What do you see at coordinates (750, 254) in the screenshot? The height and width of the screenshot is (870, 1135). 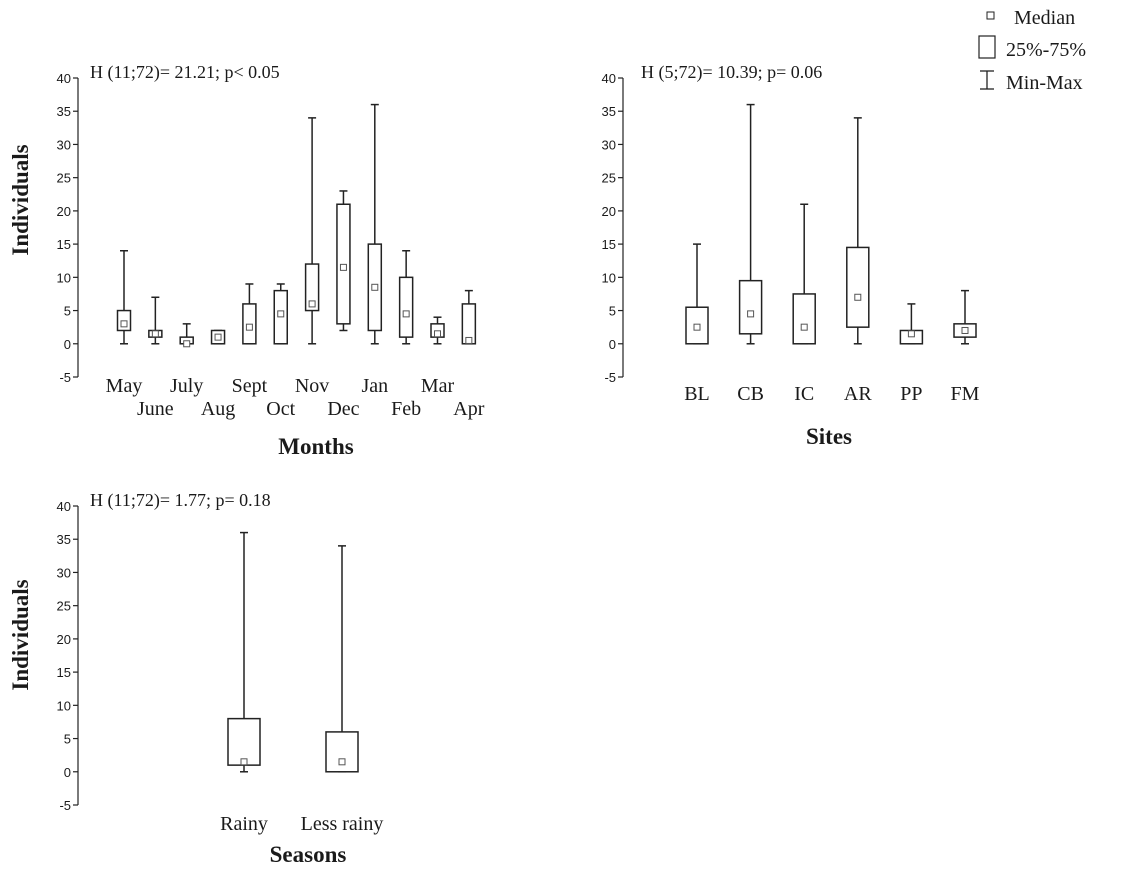 I see `box-cb: CB` at bounding box center [750, 254].